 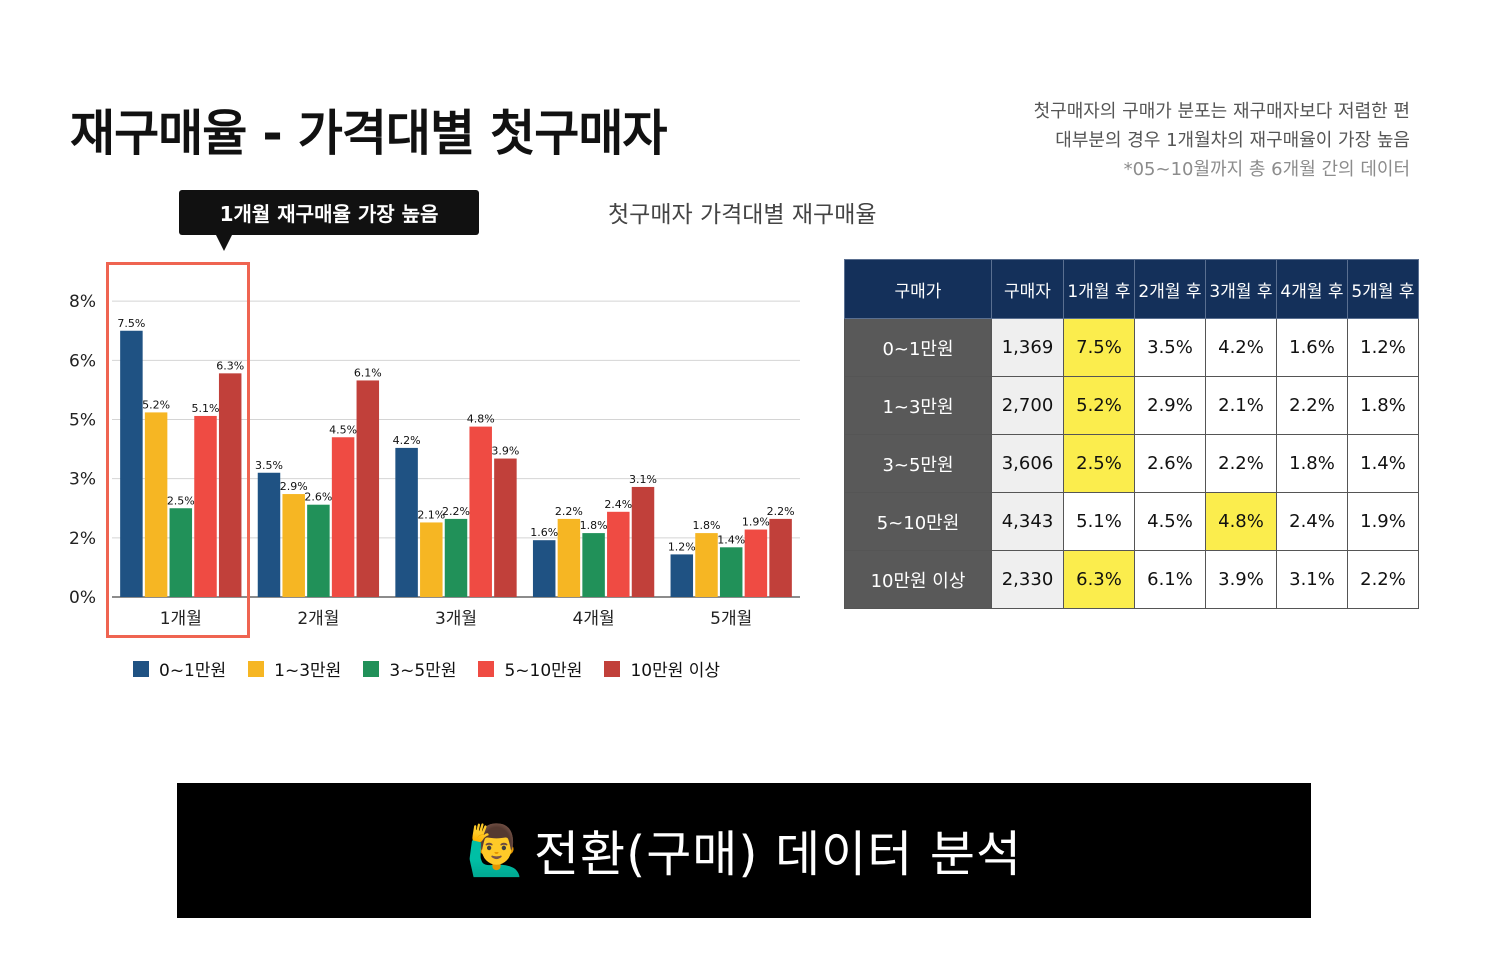 What do you see at coordinates (544, 532) in the screenshot?
I see `bar-value-label: 1.6%` at bounding box center [544, 532].